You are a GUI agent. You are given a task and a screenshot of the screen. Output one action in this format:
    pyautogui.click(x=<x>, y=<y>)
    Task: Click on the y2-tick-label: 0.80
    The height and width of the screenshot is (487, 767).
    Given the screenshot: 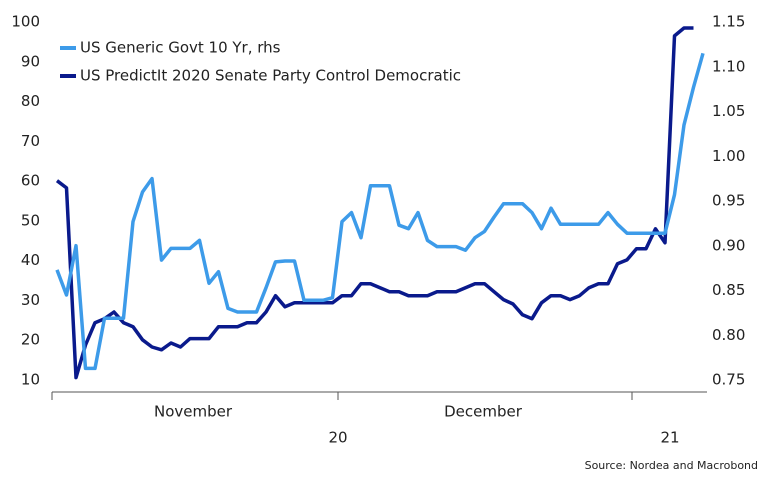 What is the action you would take?
    pyautogui.click(x=728, y=335)
    